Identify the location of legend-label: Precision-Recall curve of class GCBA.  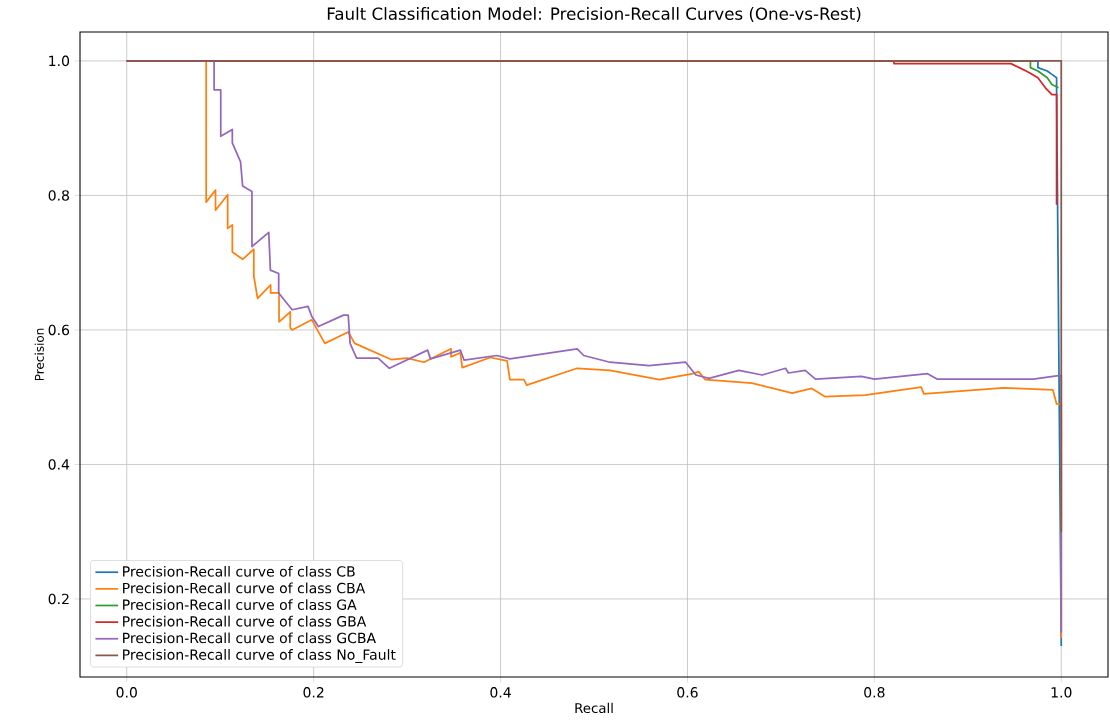
(249, 638).